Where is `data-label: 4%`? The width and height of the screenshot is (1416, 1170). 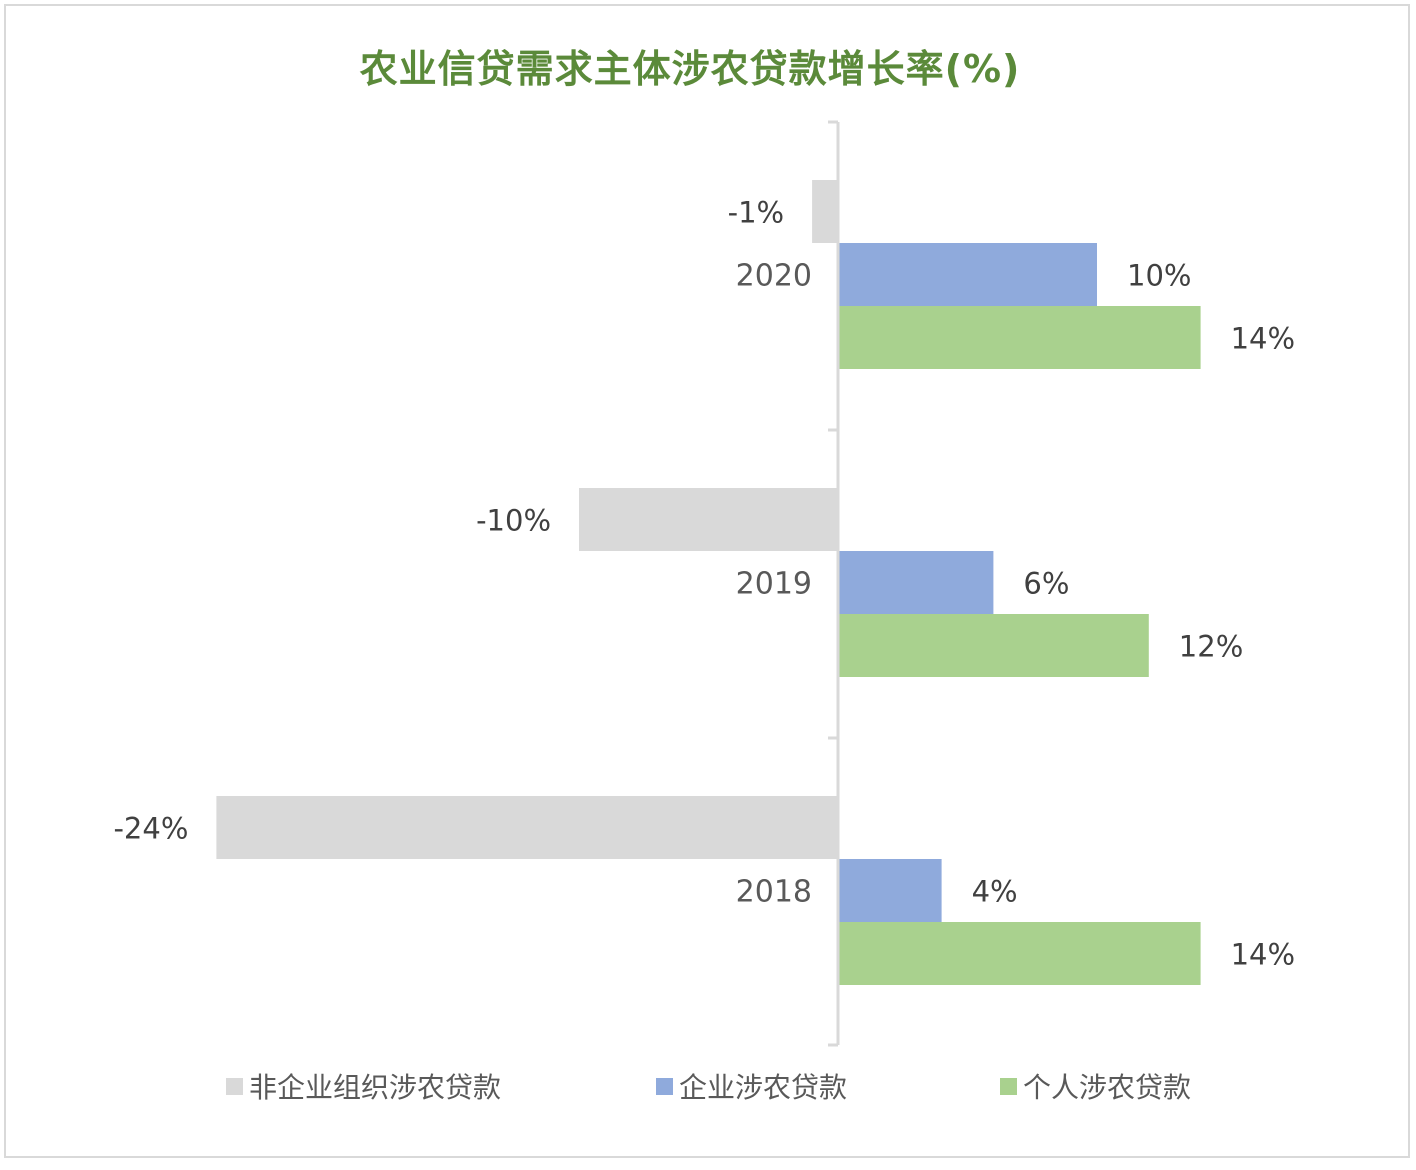 data-label: 4% is located at coordinates (995, 892).